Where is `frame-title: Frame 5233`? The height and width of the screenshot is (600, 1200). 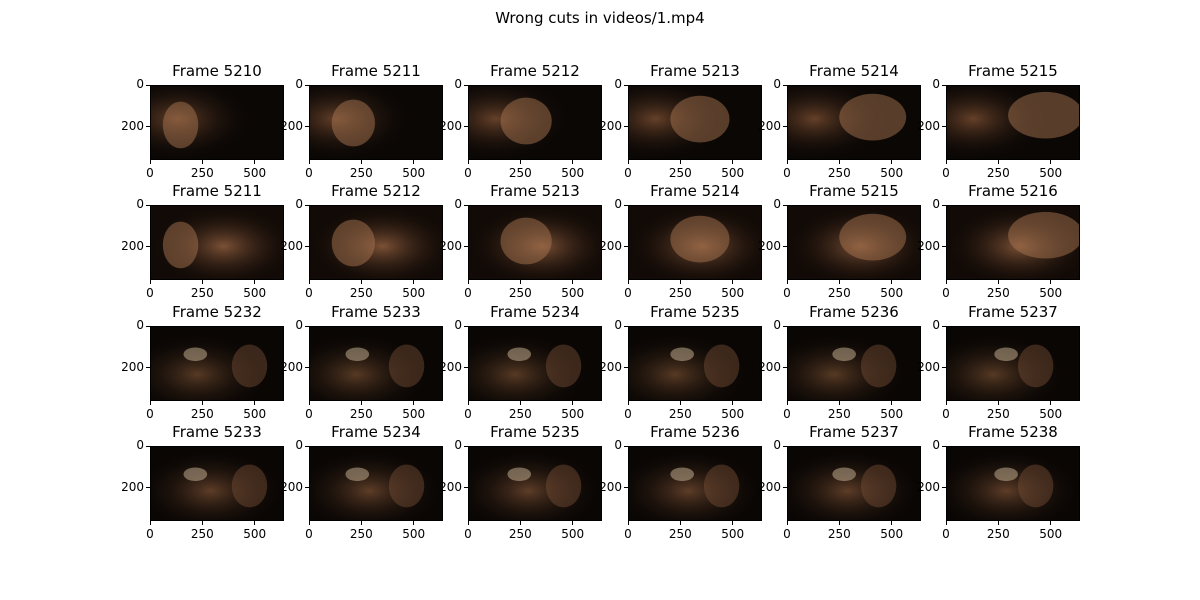 frame-title: Frame 5233 is located at coordinates (217, 432).